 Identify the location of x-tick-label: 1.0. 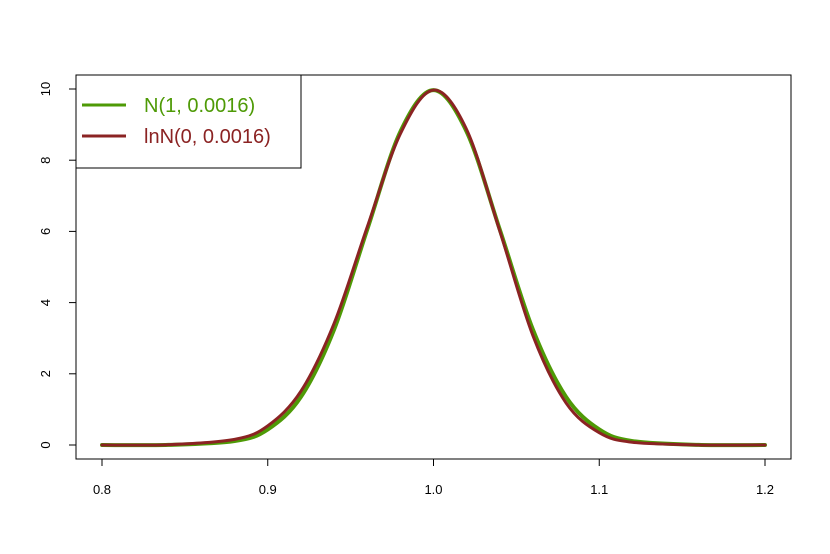
(433, 489).